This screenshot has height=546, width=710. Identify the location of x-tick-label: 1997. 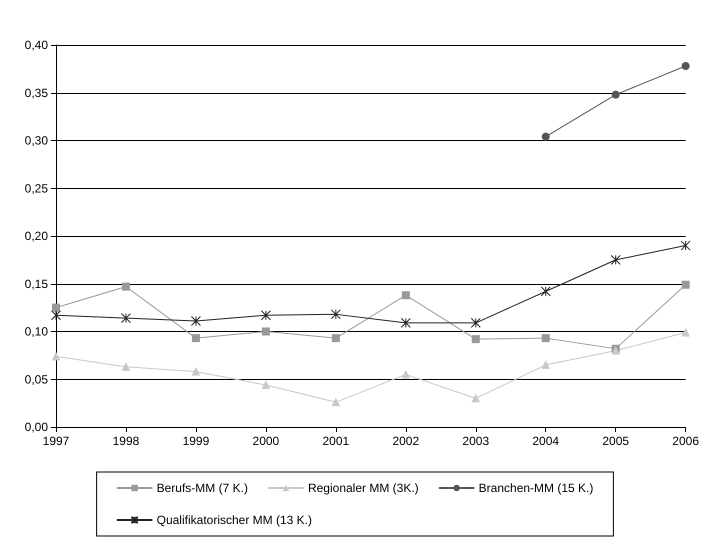
(56, 441).